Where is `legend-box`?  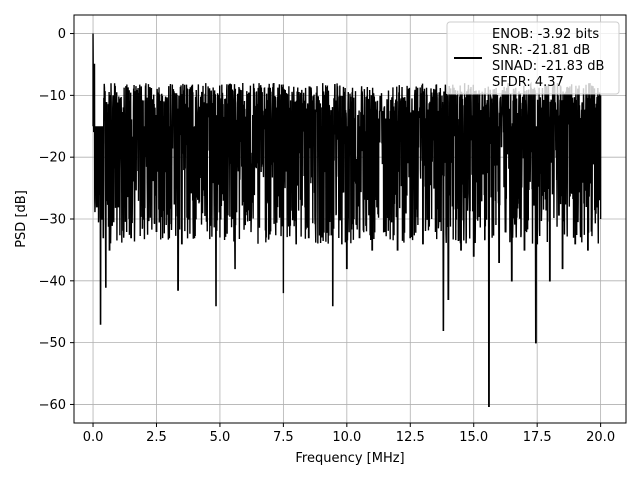
legend-box is located at coordinates (533, 58).